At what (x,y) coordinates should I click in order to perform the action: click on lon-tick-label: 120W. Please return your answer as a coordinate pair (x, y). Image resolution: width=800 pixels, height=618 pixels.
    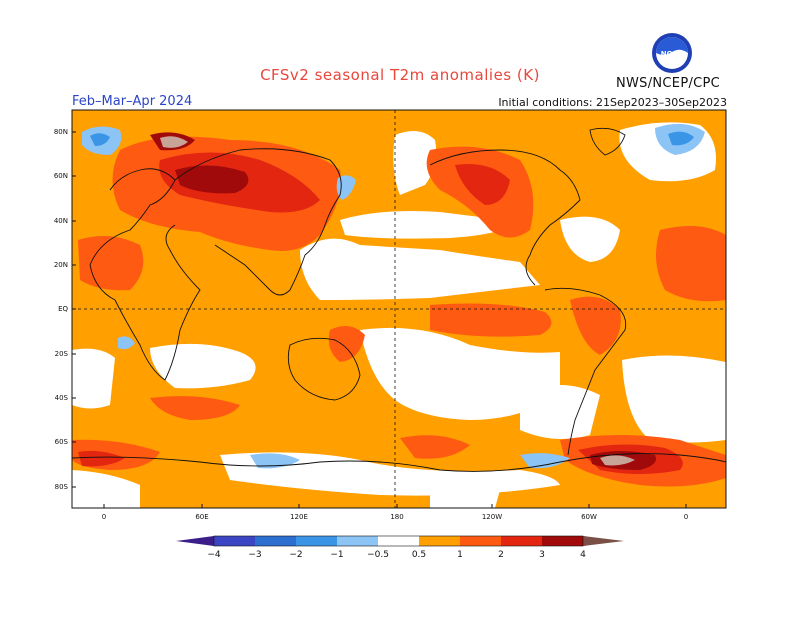
    Looking at the image, I should click on (492, 517).